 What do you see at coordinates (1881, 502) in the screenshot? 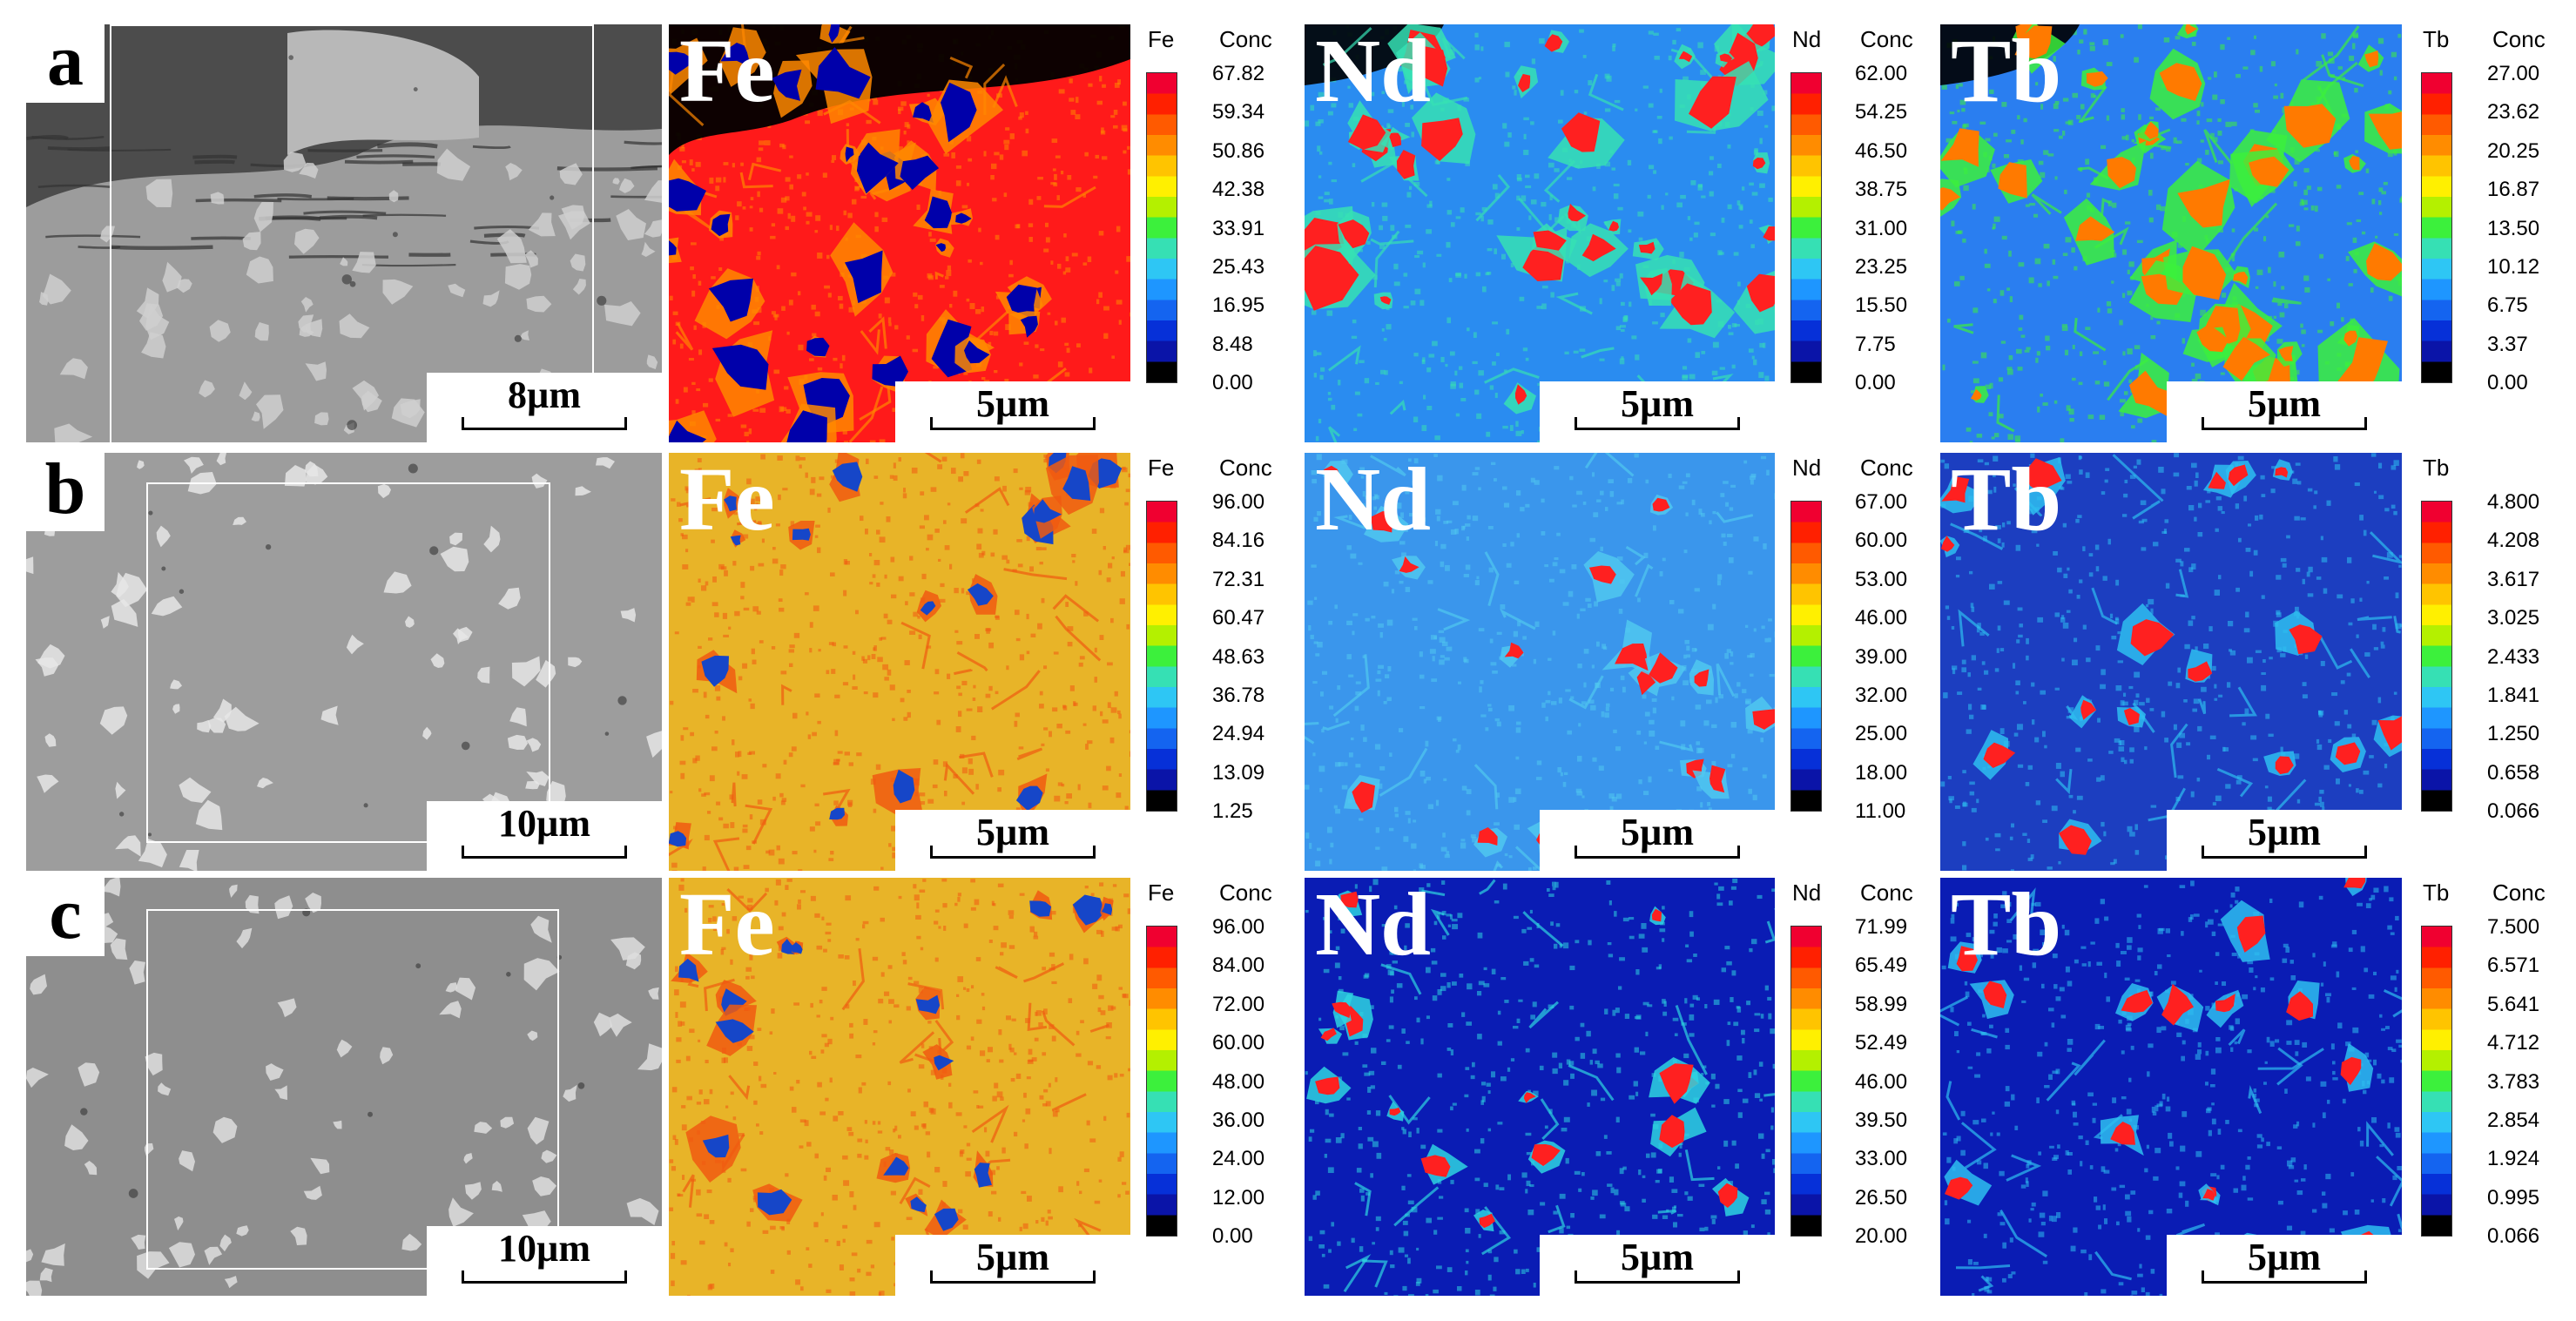
I see `colorbar-tick-label: 67.00` at bounding box center [1881, 502].